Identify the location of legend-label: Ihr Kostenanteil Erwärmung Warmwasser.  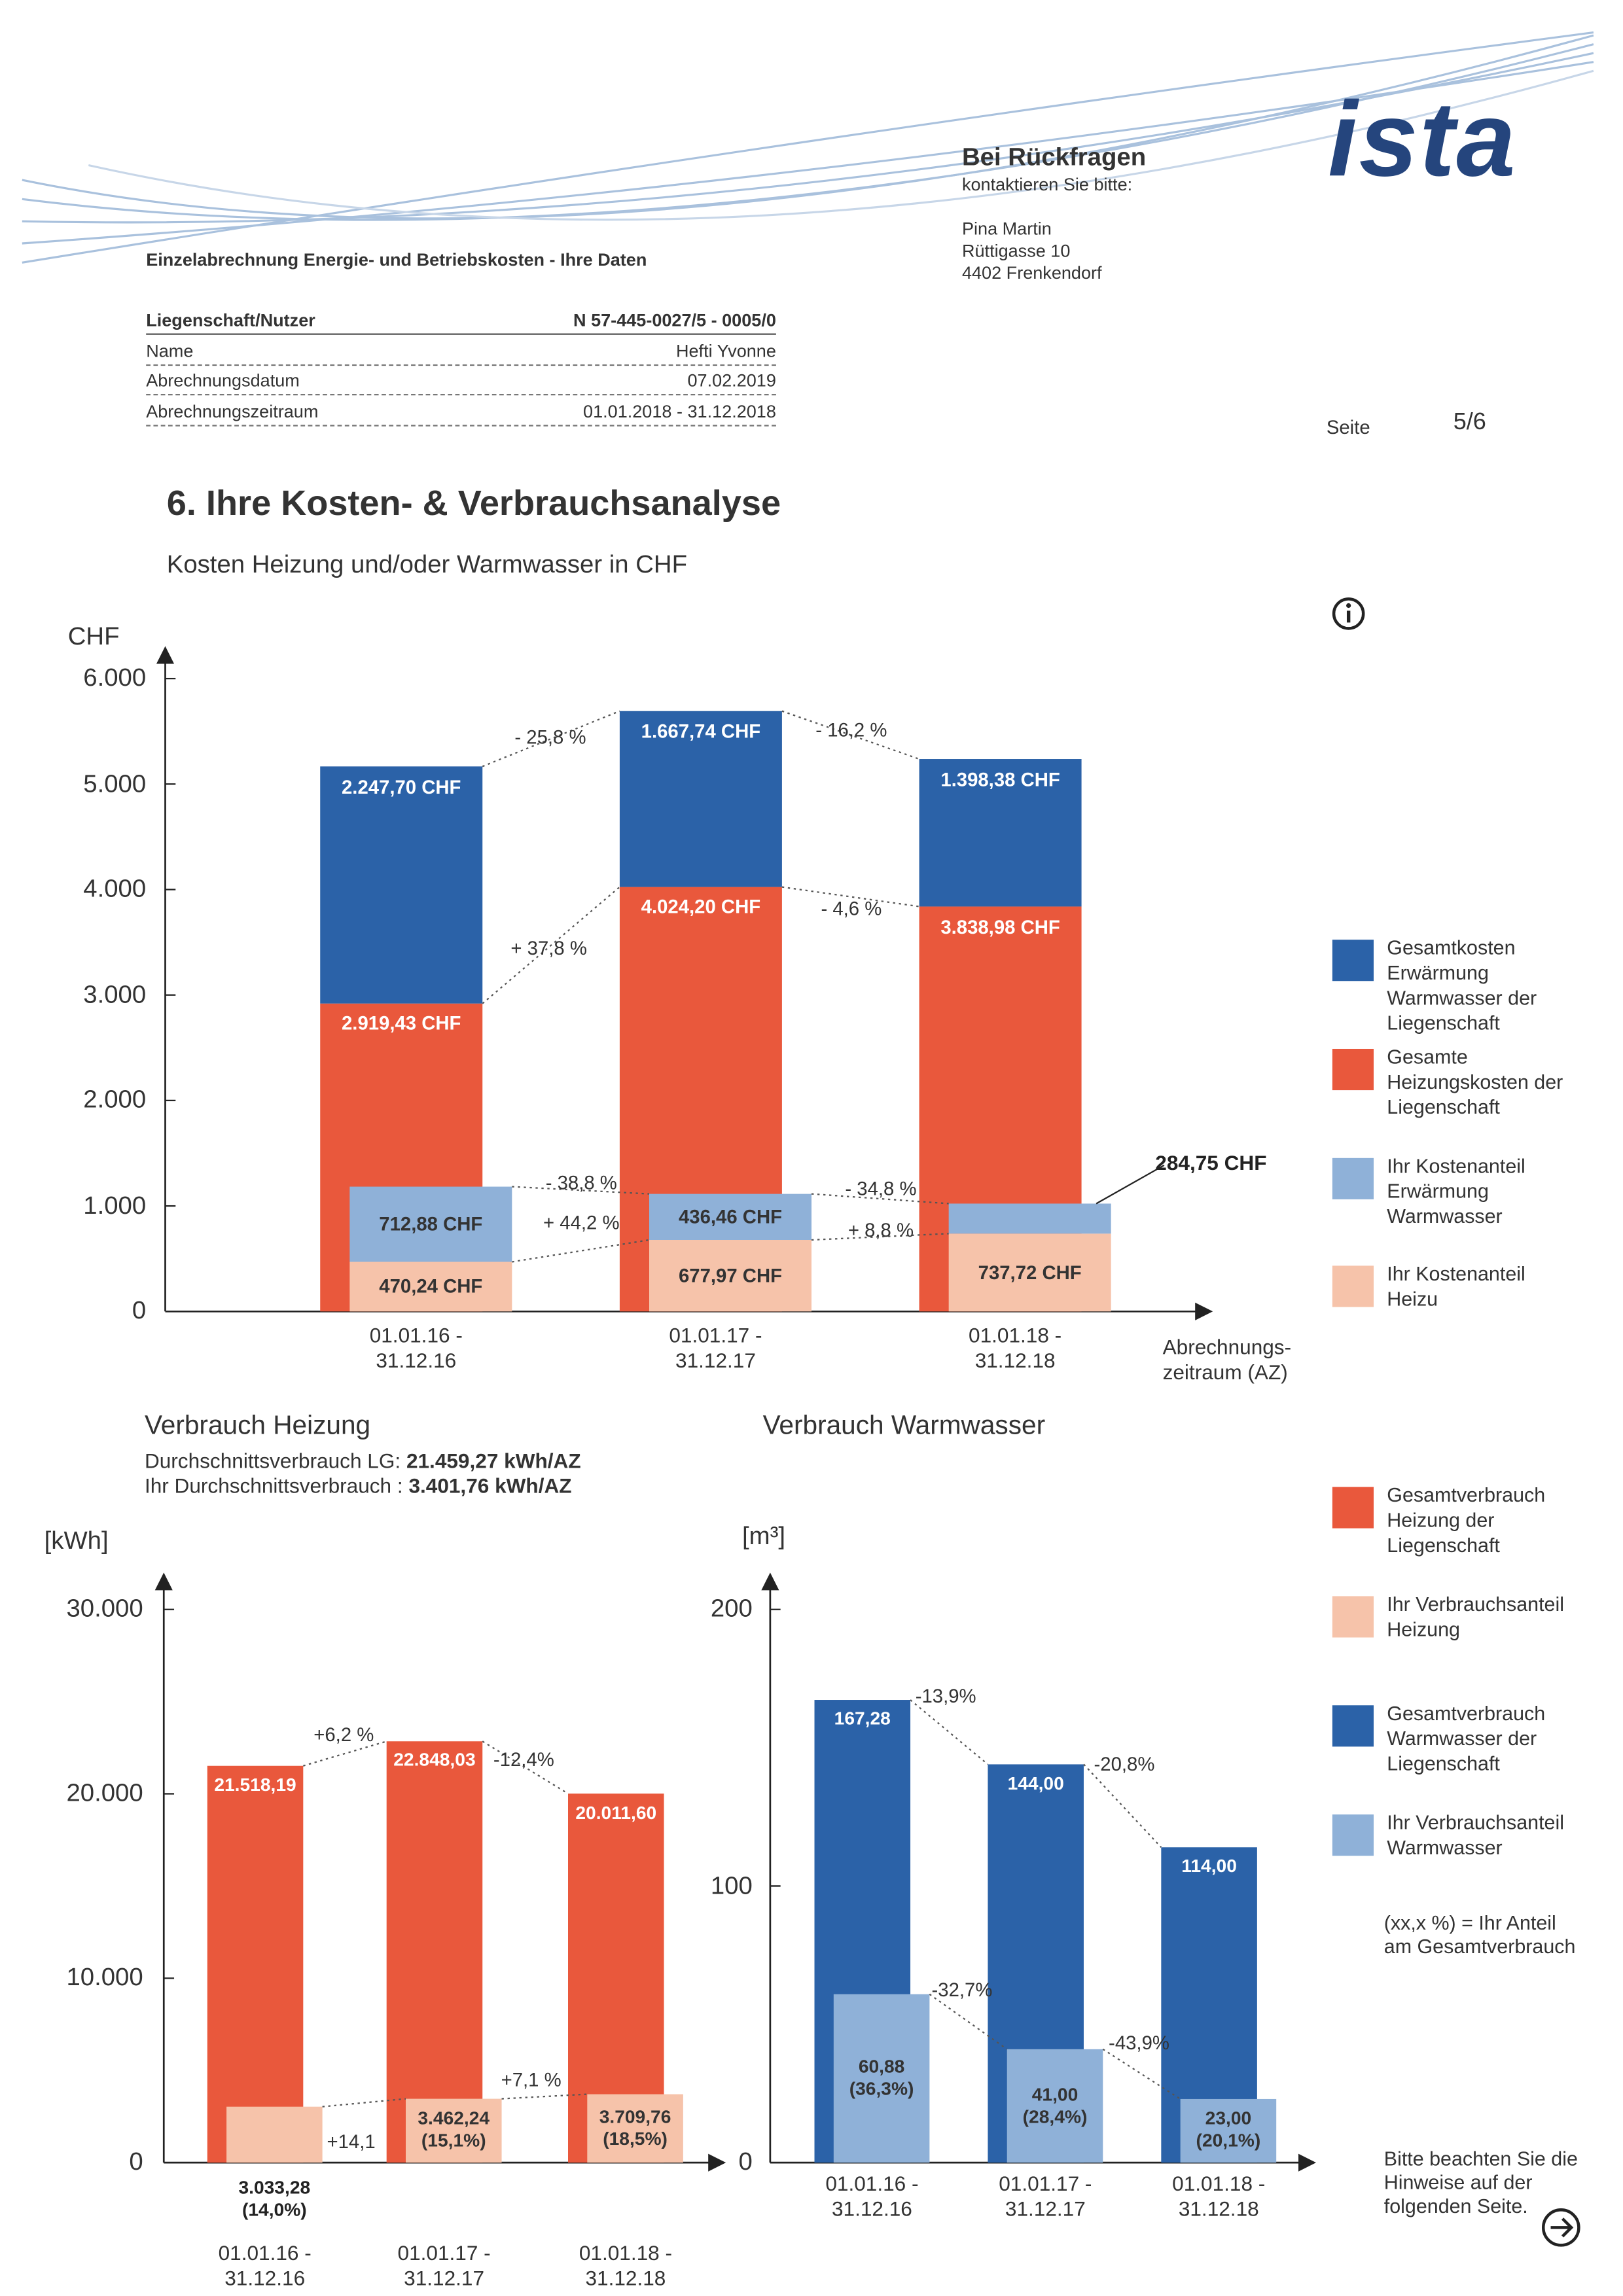
(1456, 1191).